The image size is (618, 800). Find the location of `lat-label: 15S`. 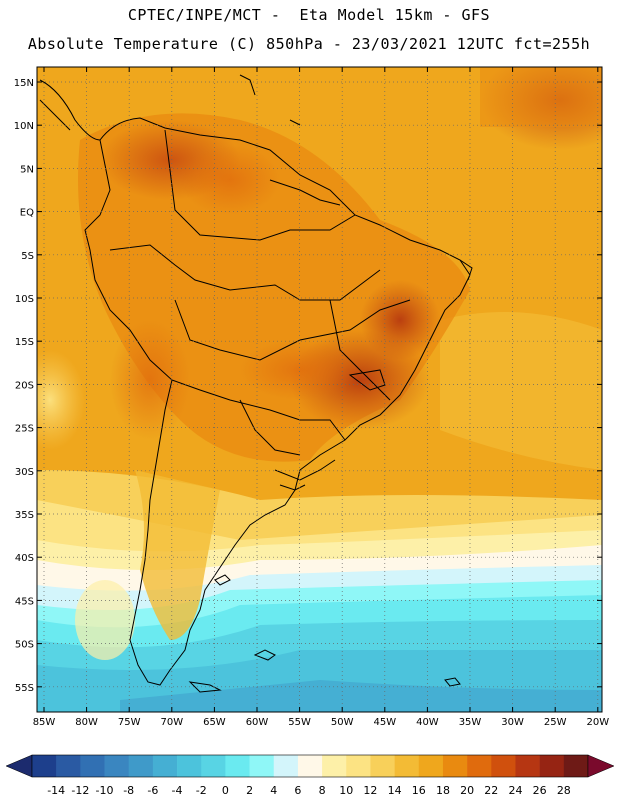

lat-label: 15S is located at coordinates (24, 342).